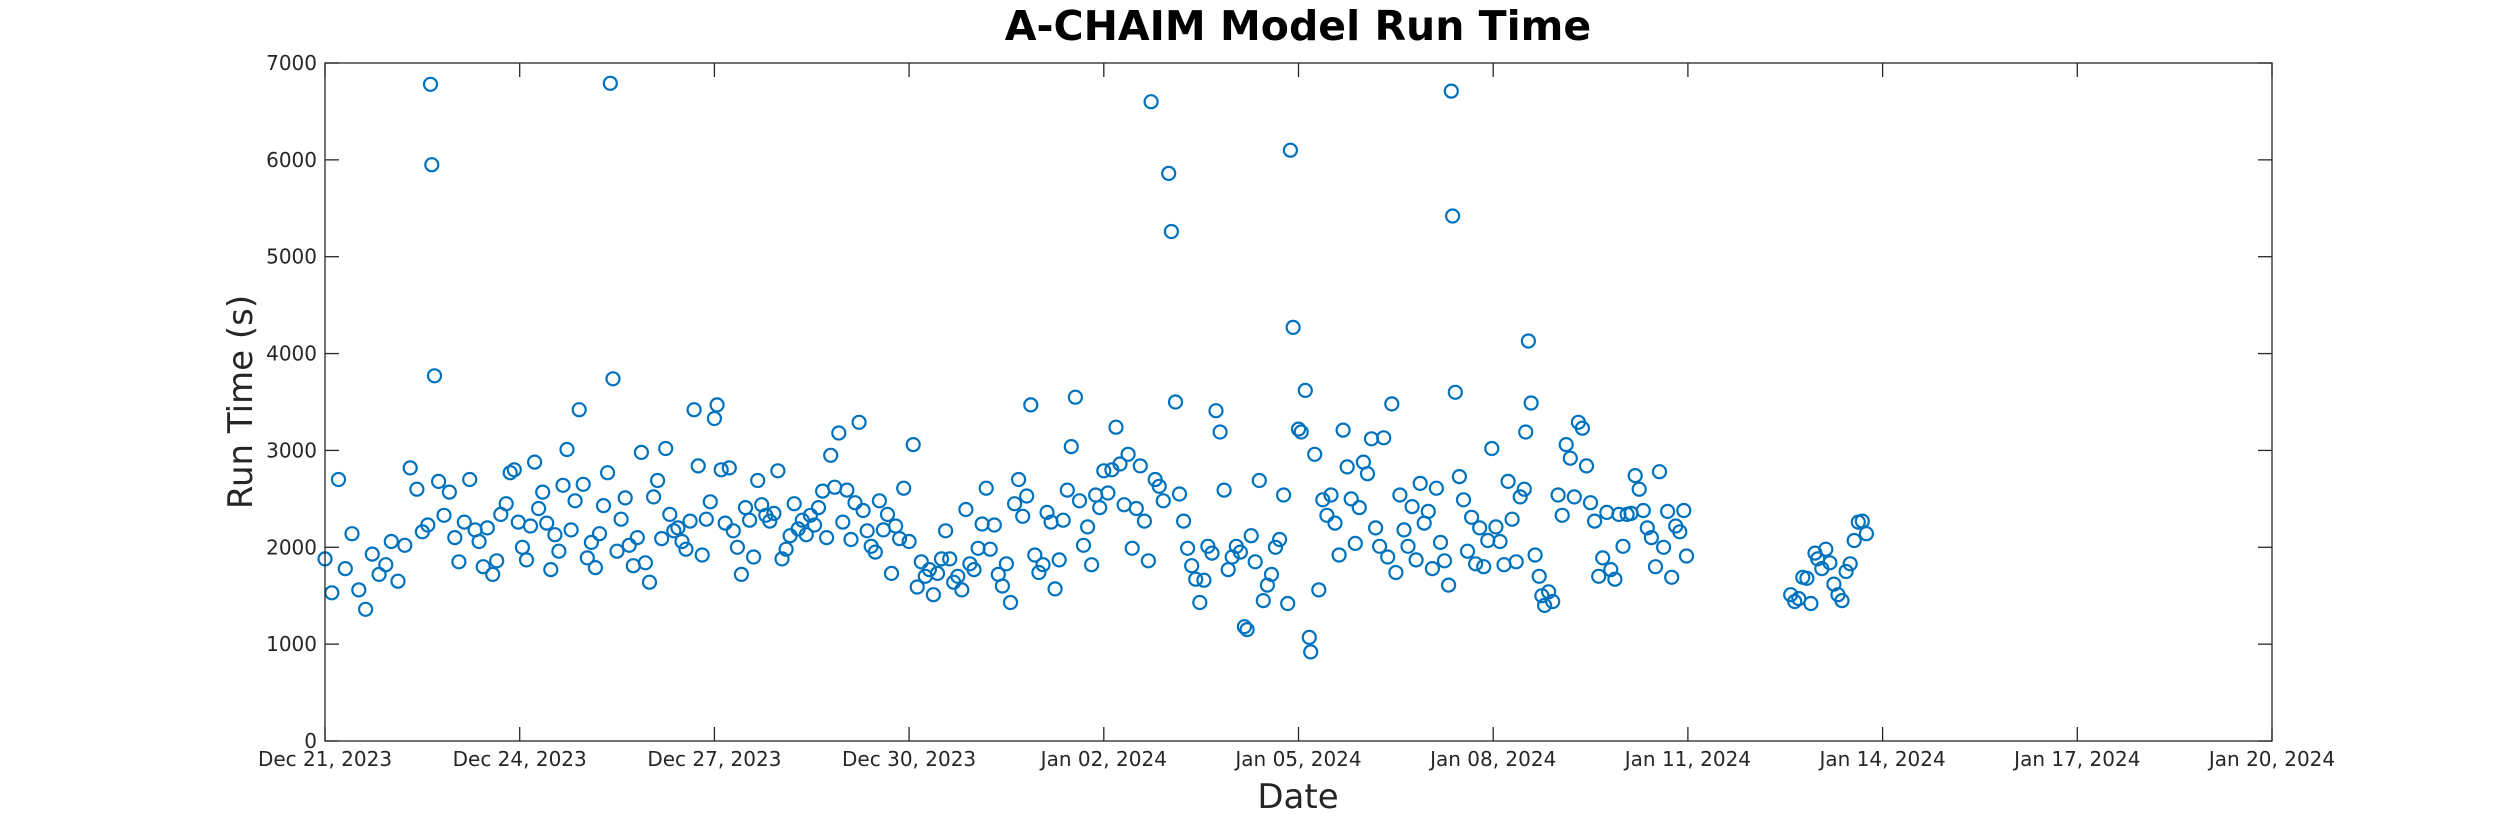  I want to click on y-tick-label: 1000, so click(291, 644).